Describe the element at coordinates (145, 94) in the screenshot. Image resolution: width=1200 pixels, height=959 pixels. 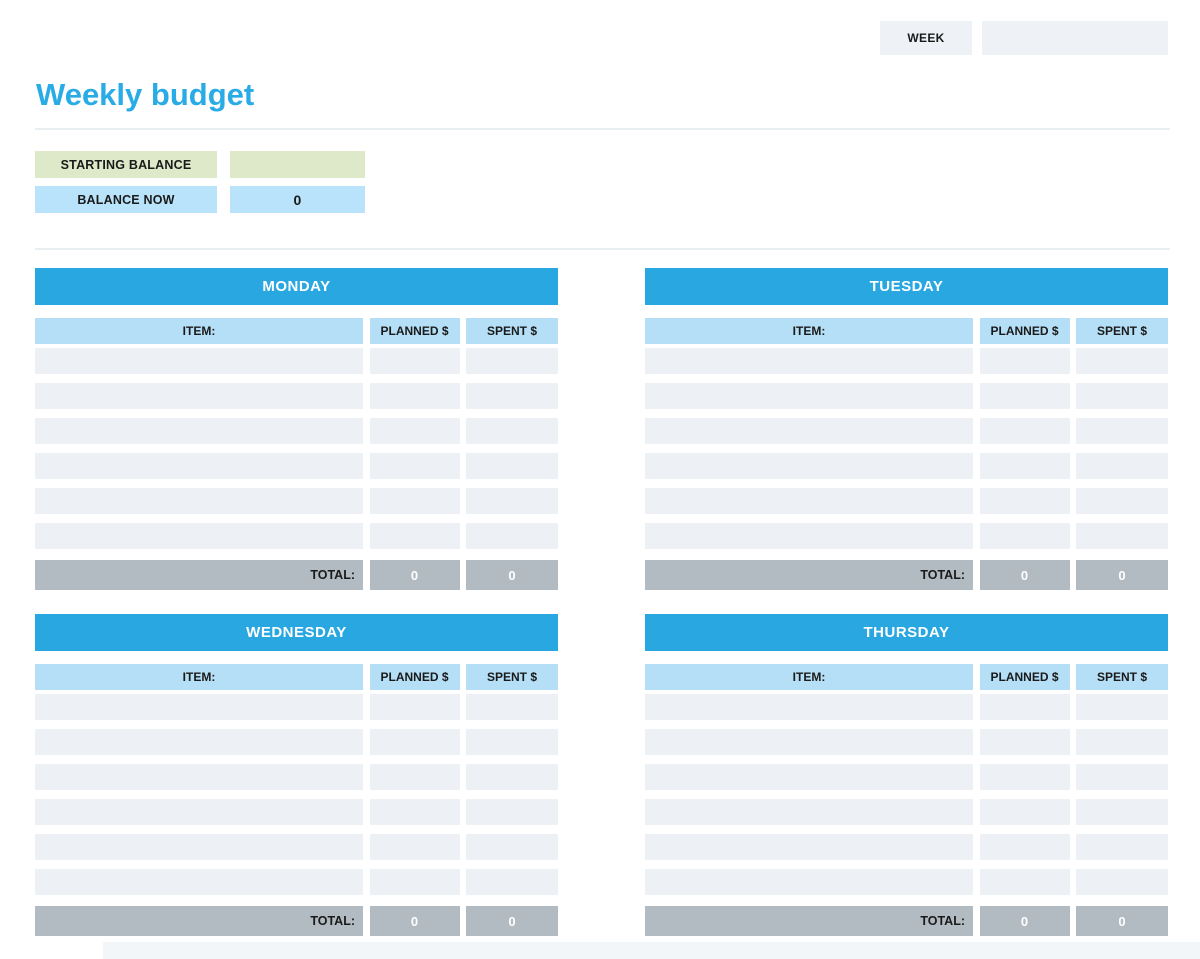
I see `page-title: Weekly budget` at that location.